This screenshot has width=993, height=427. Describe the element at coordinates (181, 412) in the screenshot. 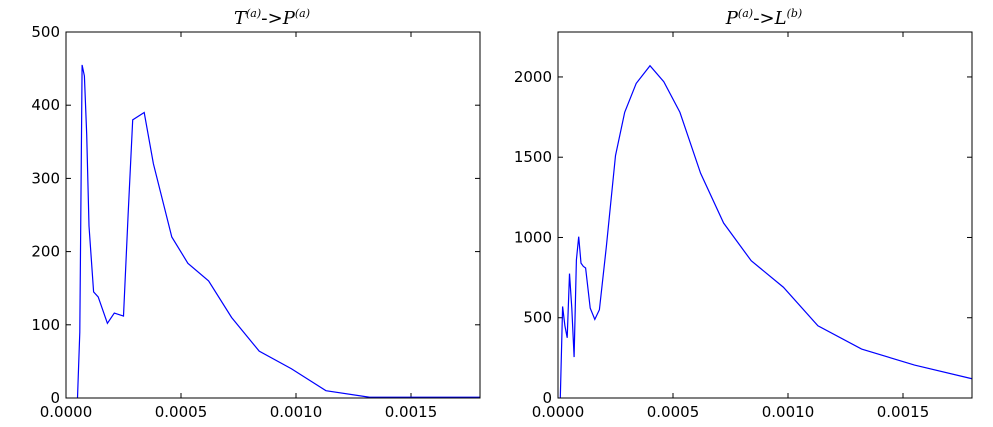

I see `chart-left-xtick-label: 0.0005` at that location.